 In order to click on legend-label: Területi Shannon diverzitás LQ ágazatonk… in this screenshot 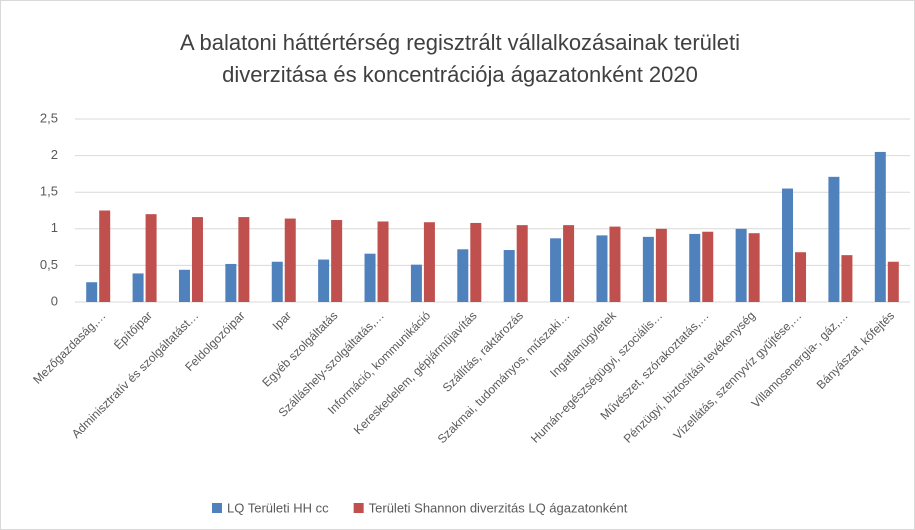, I will do `click(498, 507)`.